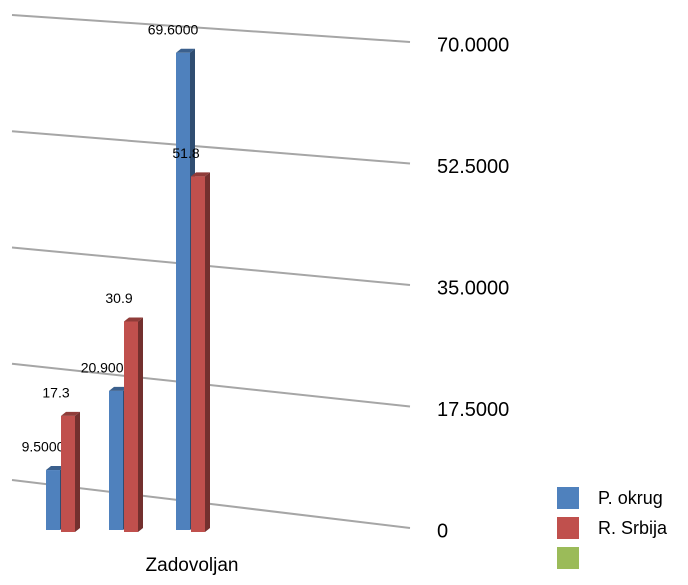 Image resolution: width=688 pixels, height=585 pixels. Describe the element at coordinates (118, 298) in the screenshot. I see `value-label: 30.9` at that location.